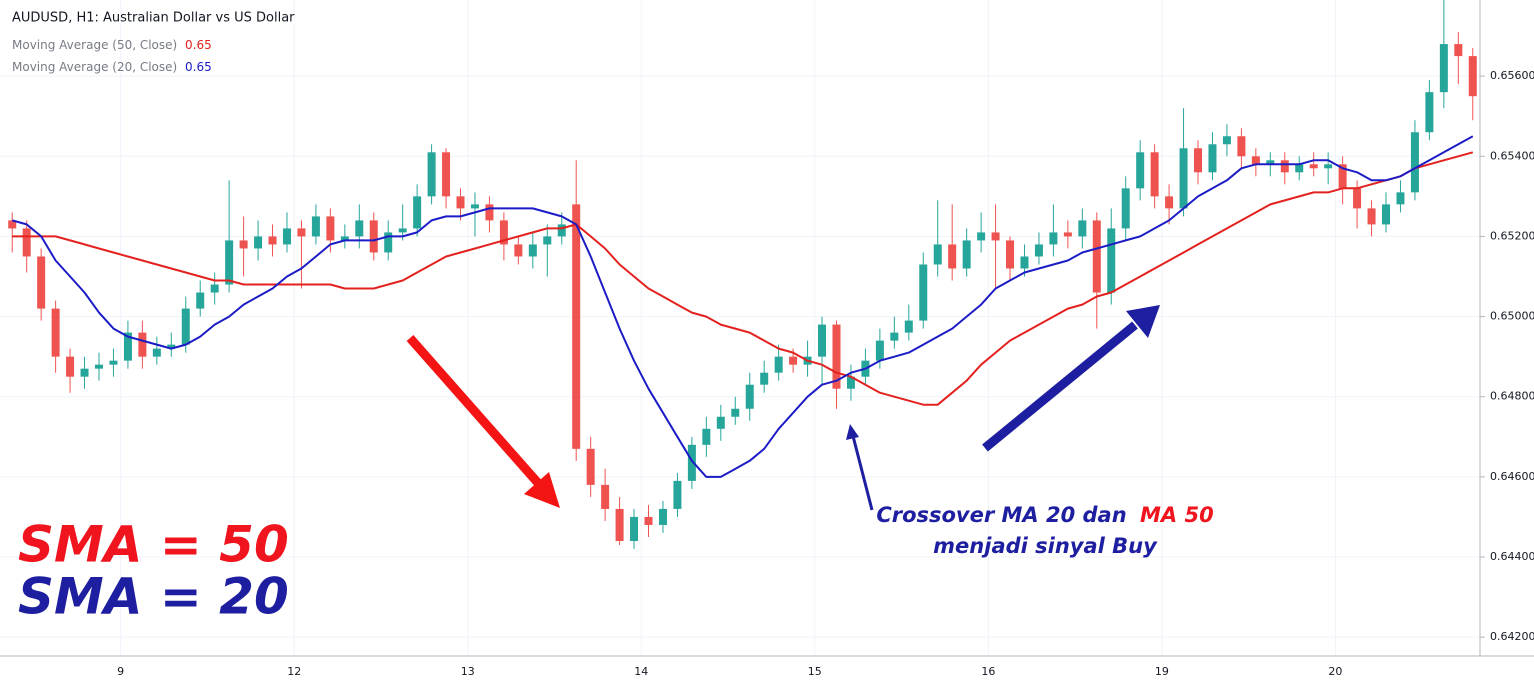  Describe the element at coordinates (815, 671) in the screenshot. I see `x-tick-label: 15` at that location.